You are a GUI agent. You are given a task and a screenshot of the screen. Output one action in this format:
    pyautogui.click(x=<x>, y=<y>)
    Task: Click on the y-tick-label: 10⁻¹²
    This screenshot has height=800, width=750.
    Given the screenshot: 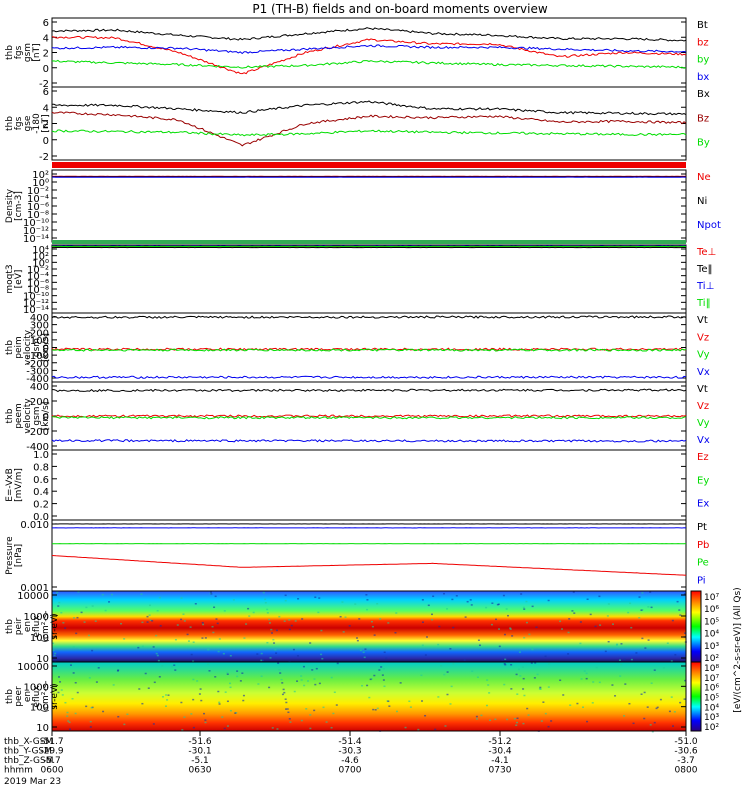 What is the action you would take?
    pyautogui.click(x=36, y=231)
    